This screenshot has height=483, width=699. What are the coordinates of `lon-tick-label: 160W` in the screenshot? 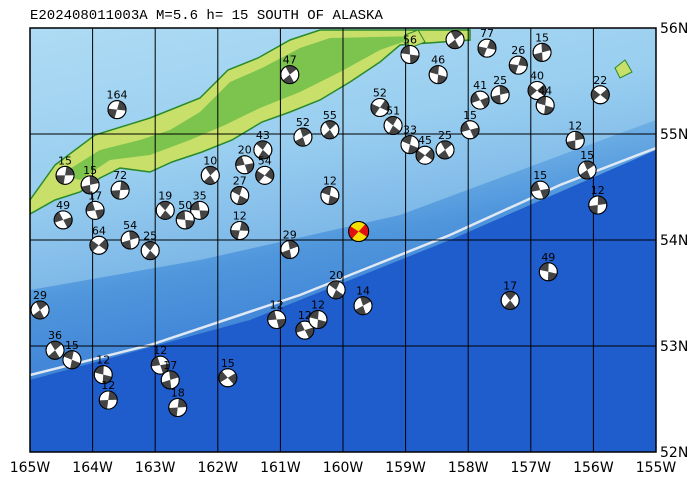 It's located at (343, 468).